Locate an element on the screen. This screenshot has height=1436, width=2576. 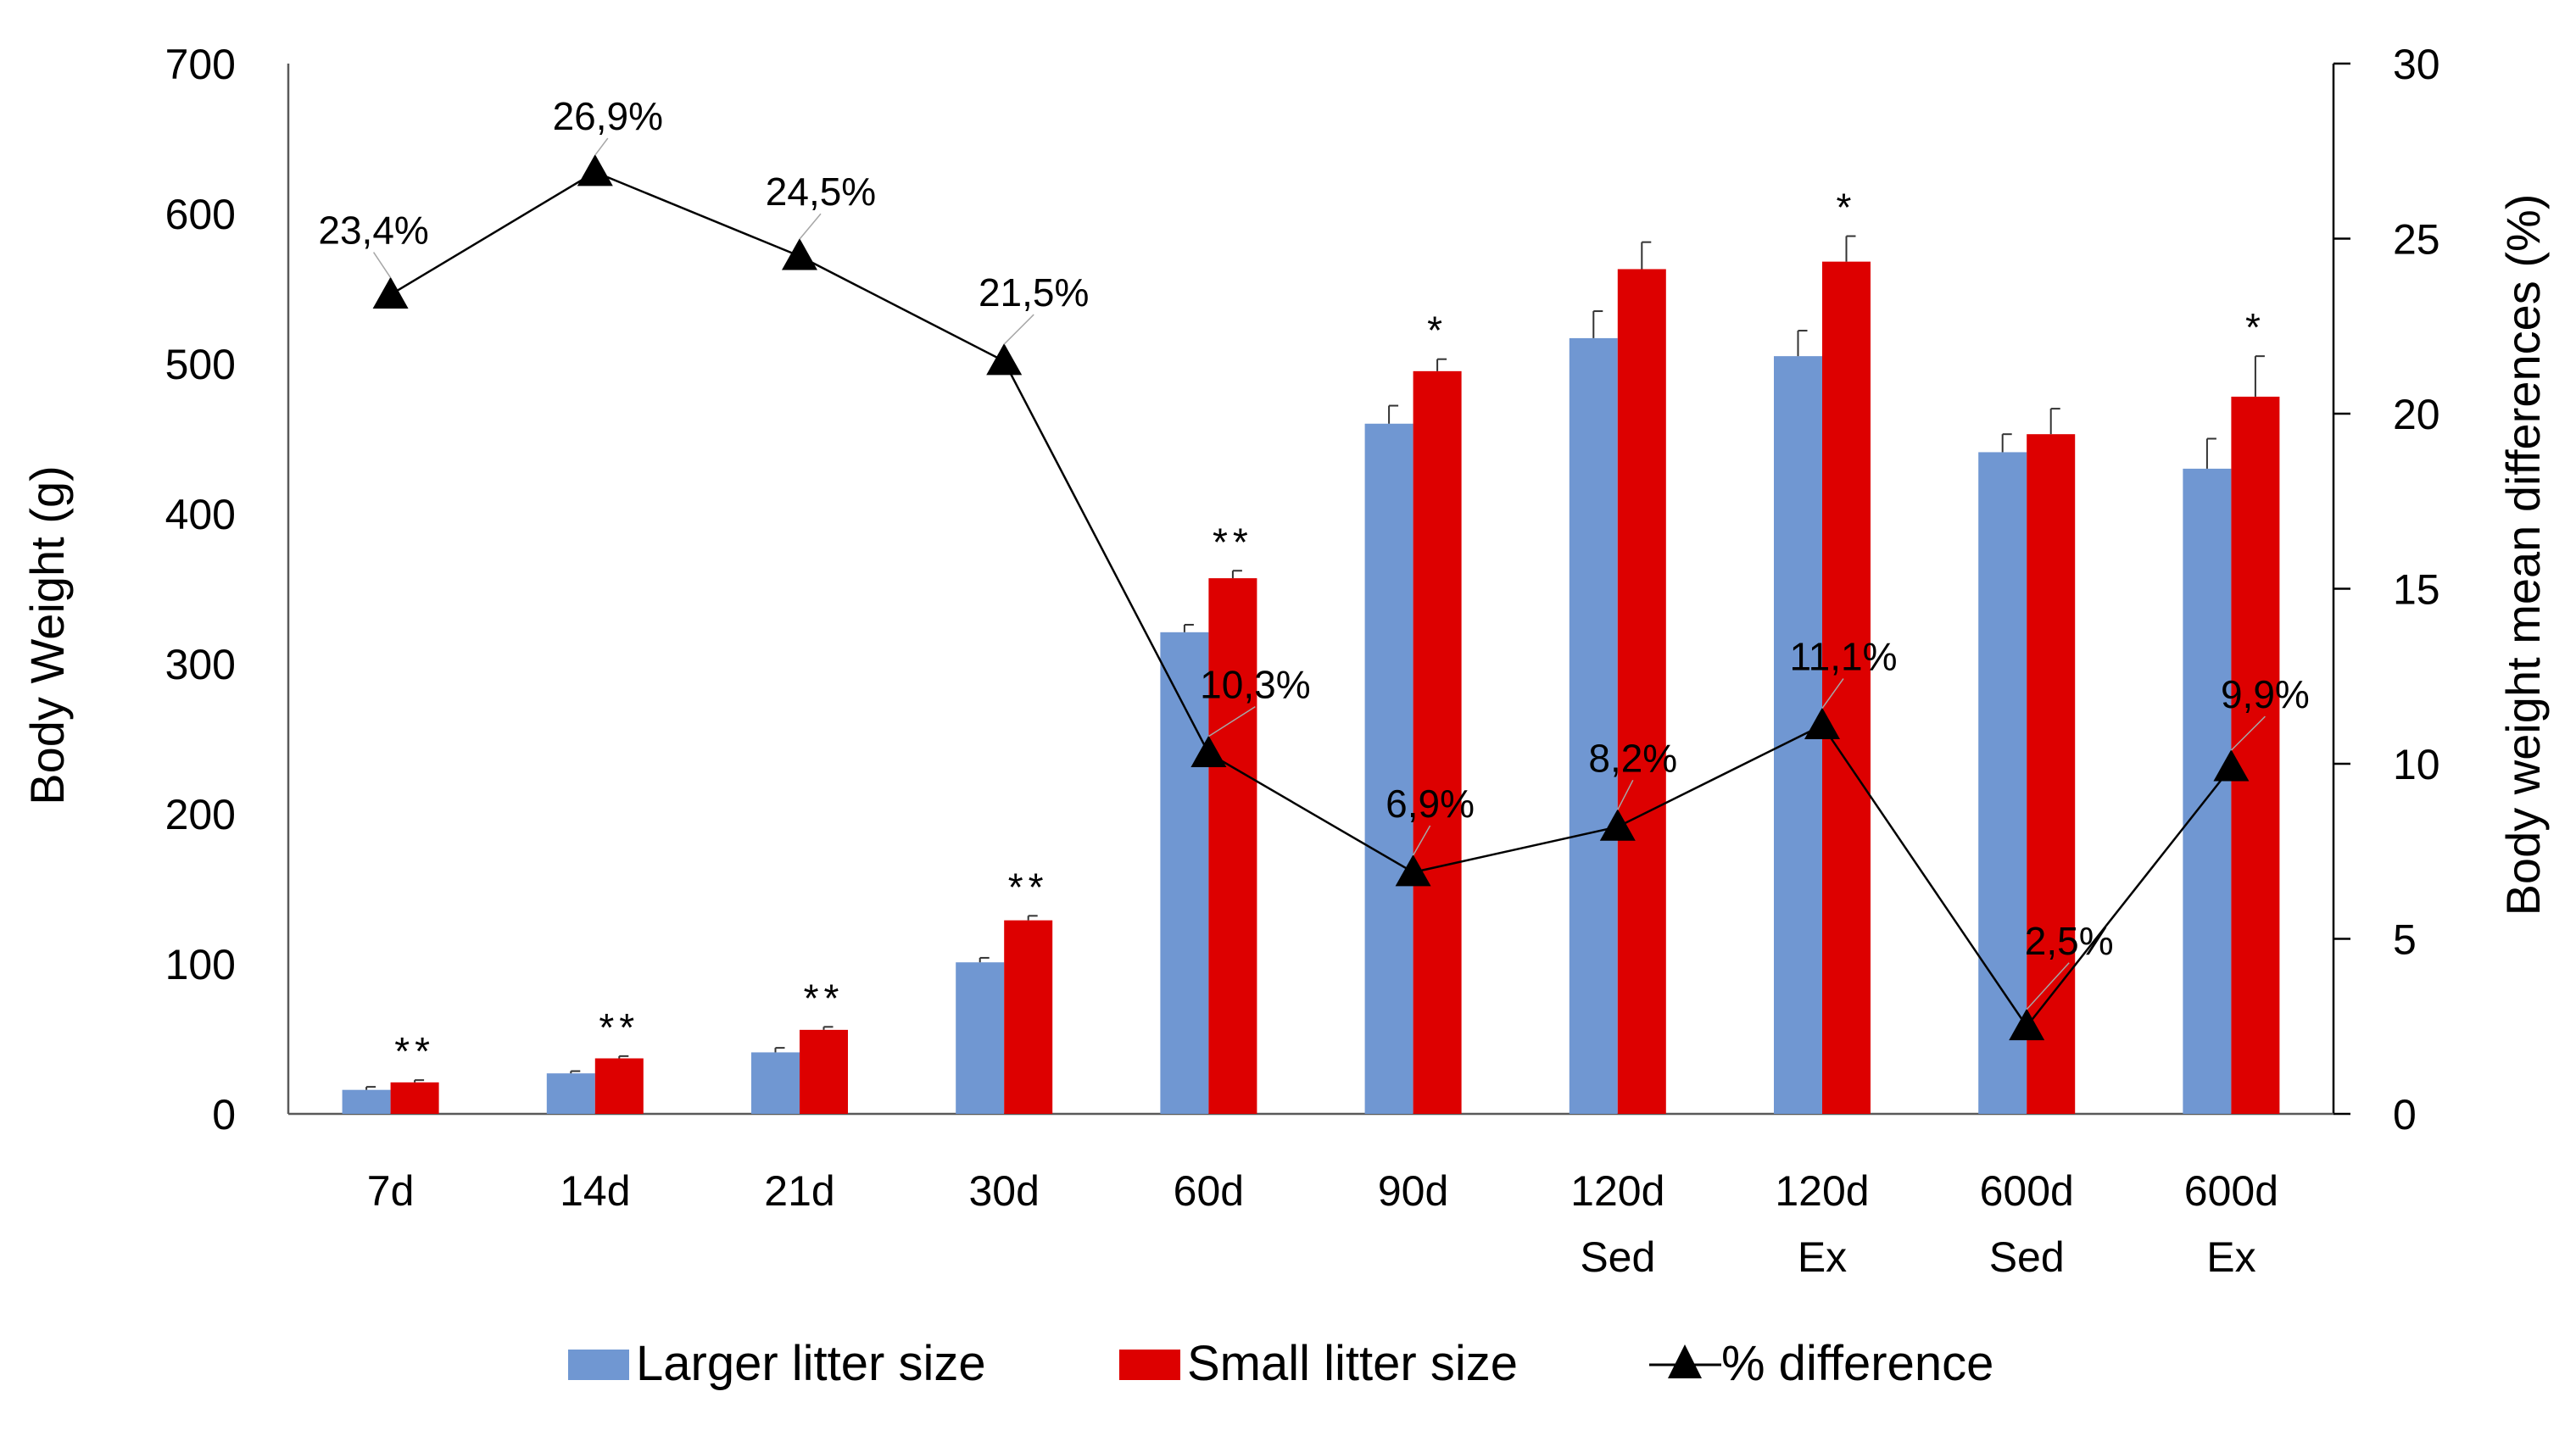
percent-label: 10,3% is located at coordinates (1255, 685).